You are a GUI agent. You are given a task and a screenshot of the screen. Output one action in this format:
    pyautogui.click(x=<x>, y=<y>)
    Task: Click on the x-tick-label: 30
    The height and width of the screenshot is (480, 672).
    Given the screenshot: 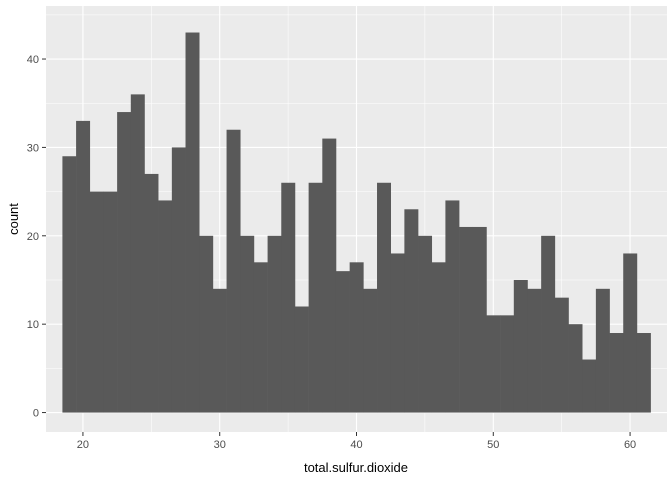 What is the action you would take?
    pyautogui.click(x=220, y=445)
    